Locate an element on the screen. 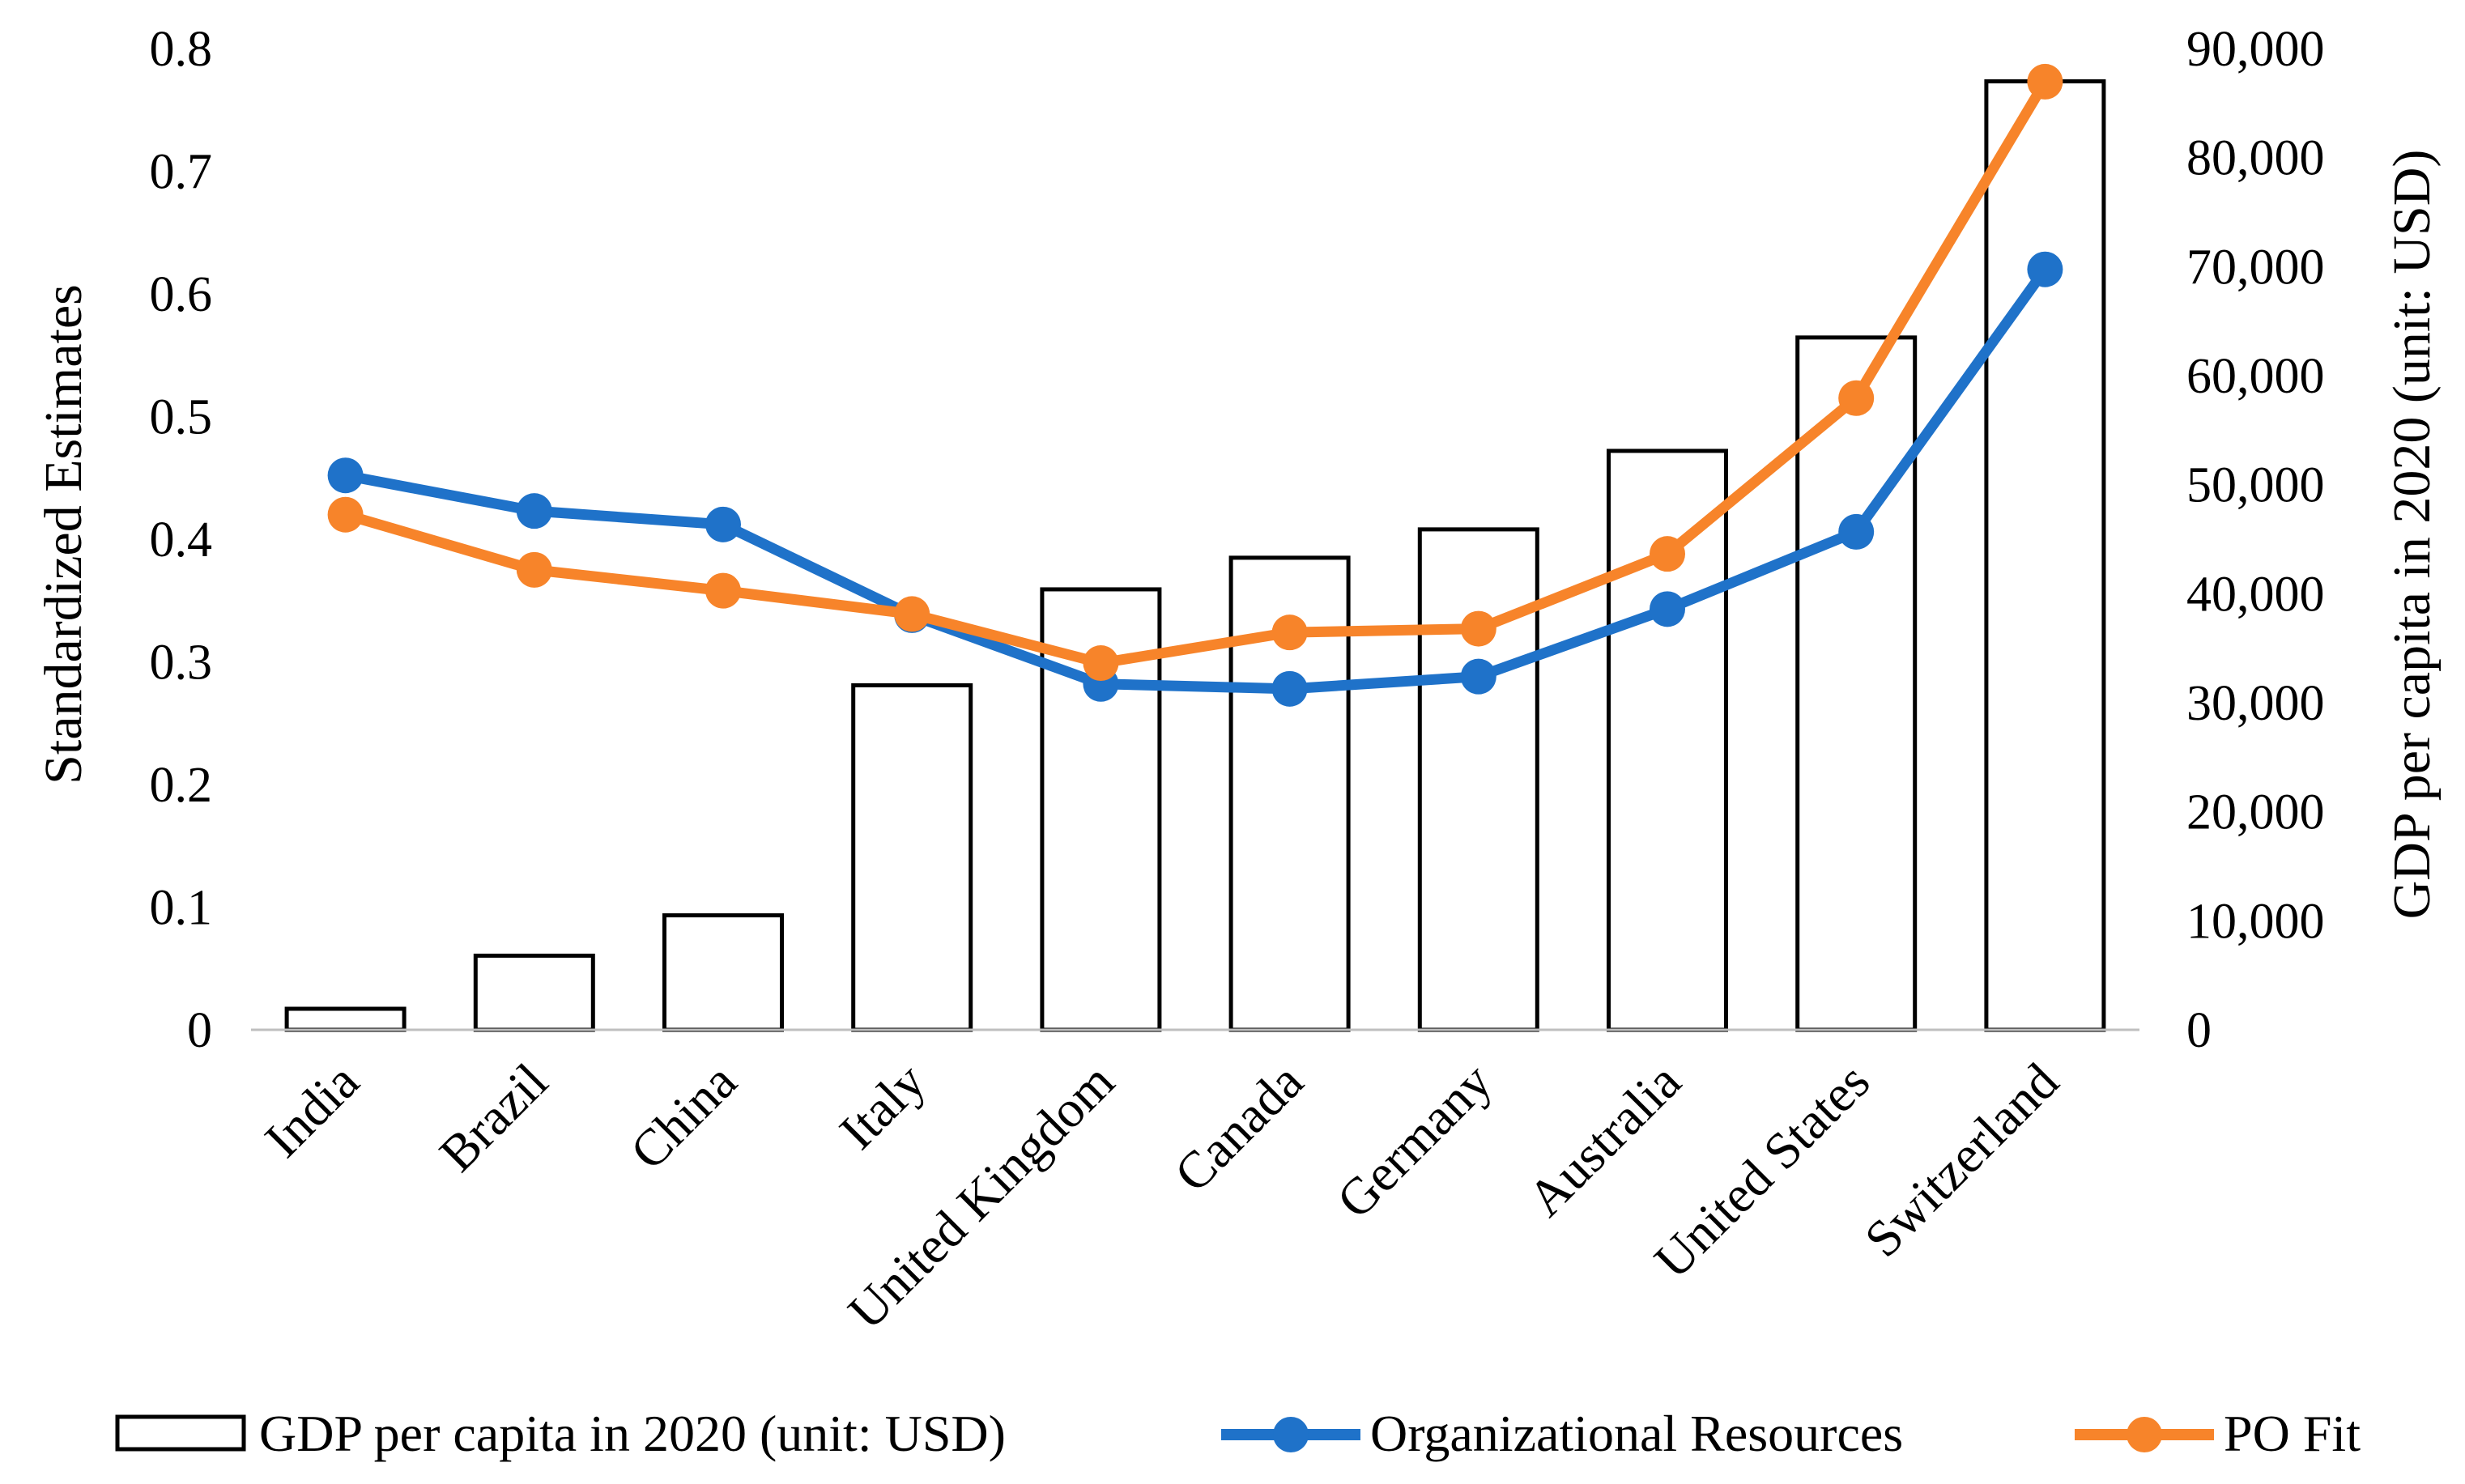 The image size is (2465, 1484). category-label-italy: Italy is located at coordinates (882, 1106).